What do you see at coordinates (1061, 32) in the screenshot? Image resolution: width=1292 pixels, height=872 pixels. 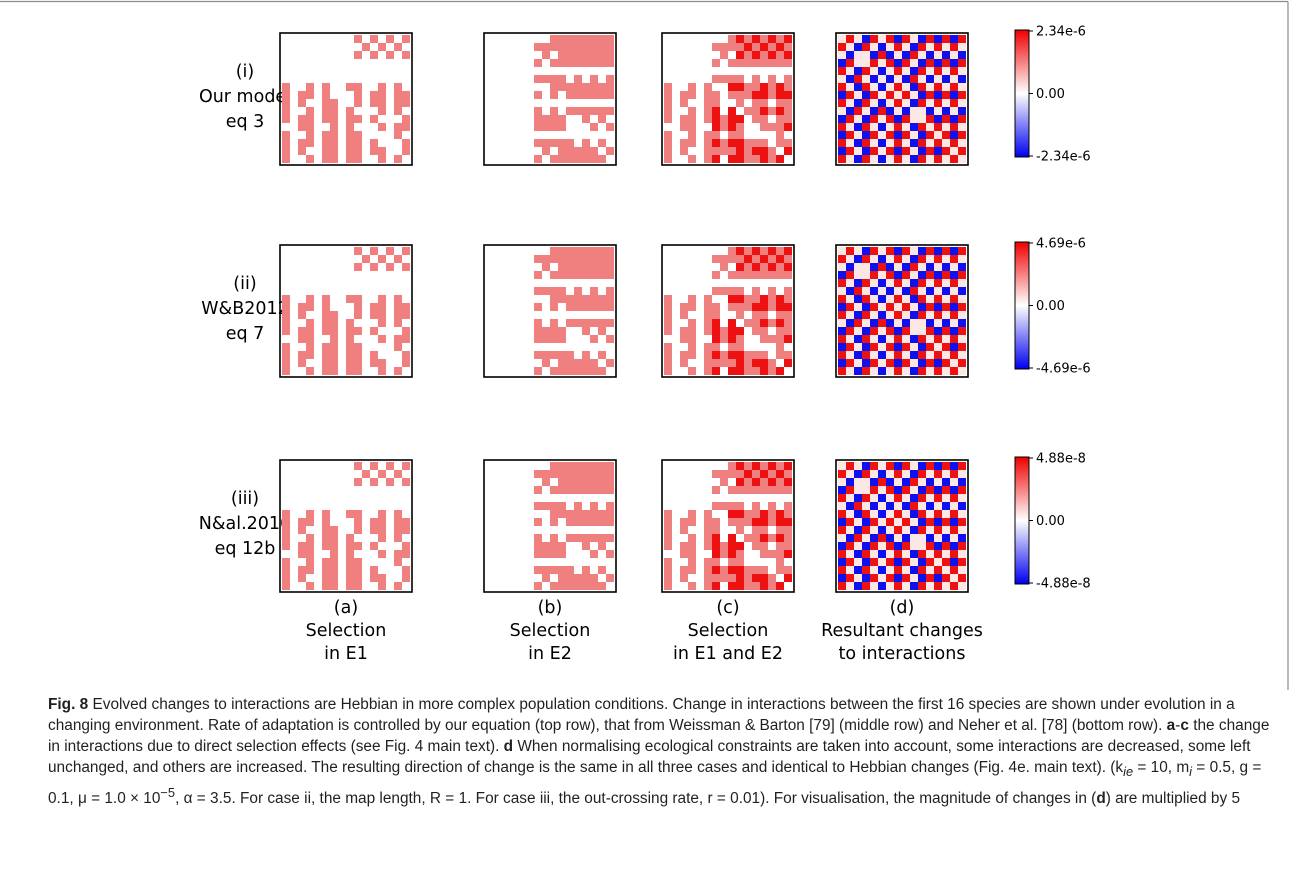 I see `colorbar-tick-label: 2.34e-6` at bounding box center [1061, 32].